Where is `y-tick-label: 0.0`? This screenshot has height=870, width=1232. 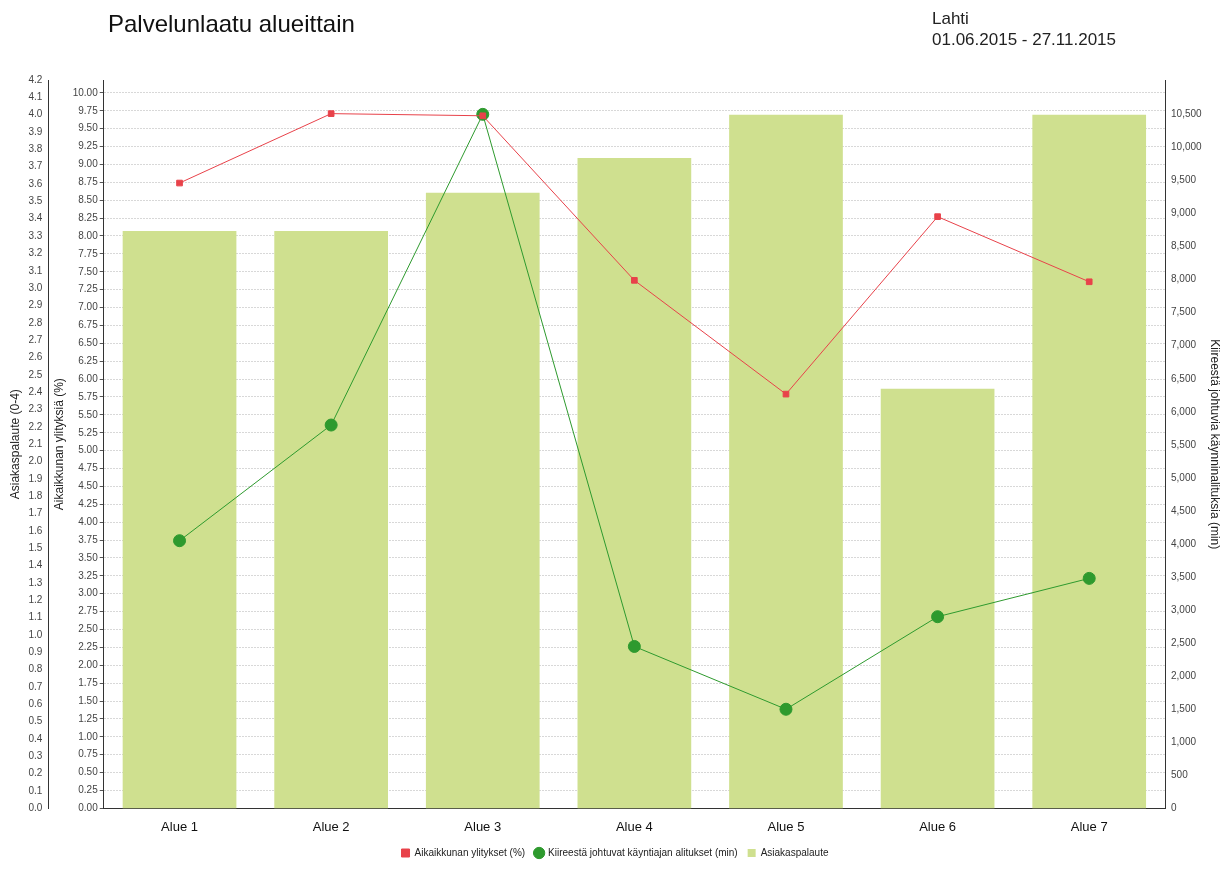
y-tick-label: 0.0 is located at coordinates (35, 808).